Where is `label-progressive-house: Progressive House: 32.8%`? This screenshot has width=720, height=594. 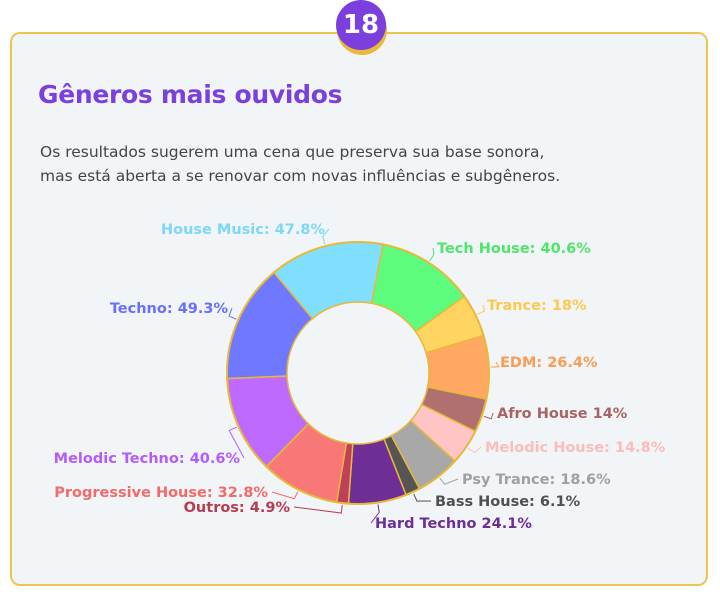
label-progressive-house: Progressive House: 32.8% is located at coordinates (161, 493).